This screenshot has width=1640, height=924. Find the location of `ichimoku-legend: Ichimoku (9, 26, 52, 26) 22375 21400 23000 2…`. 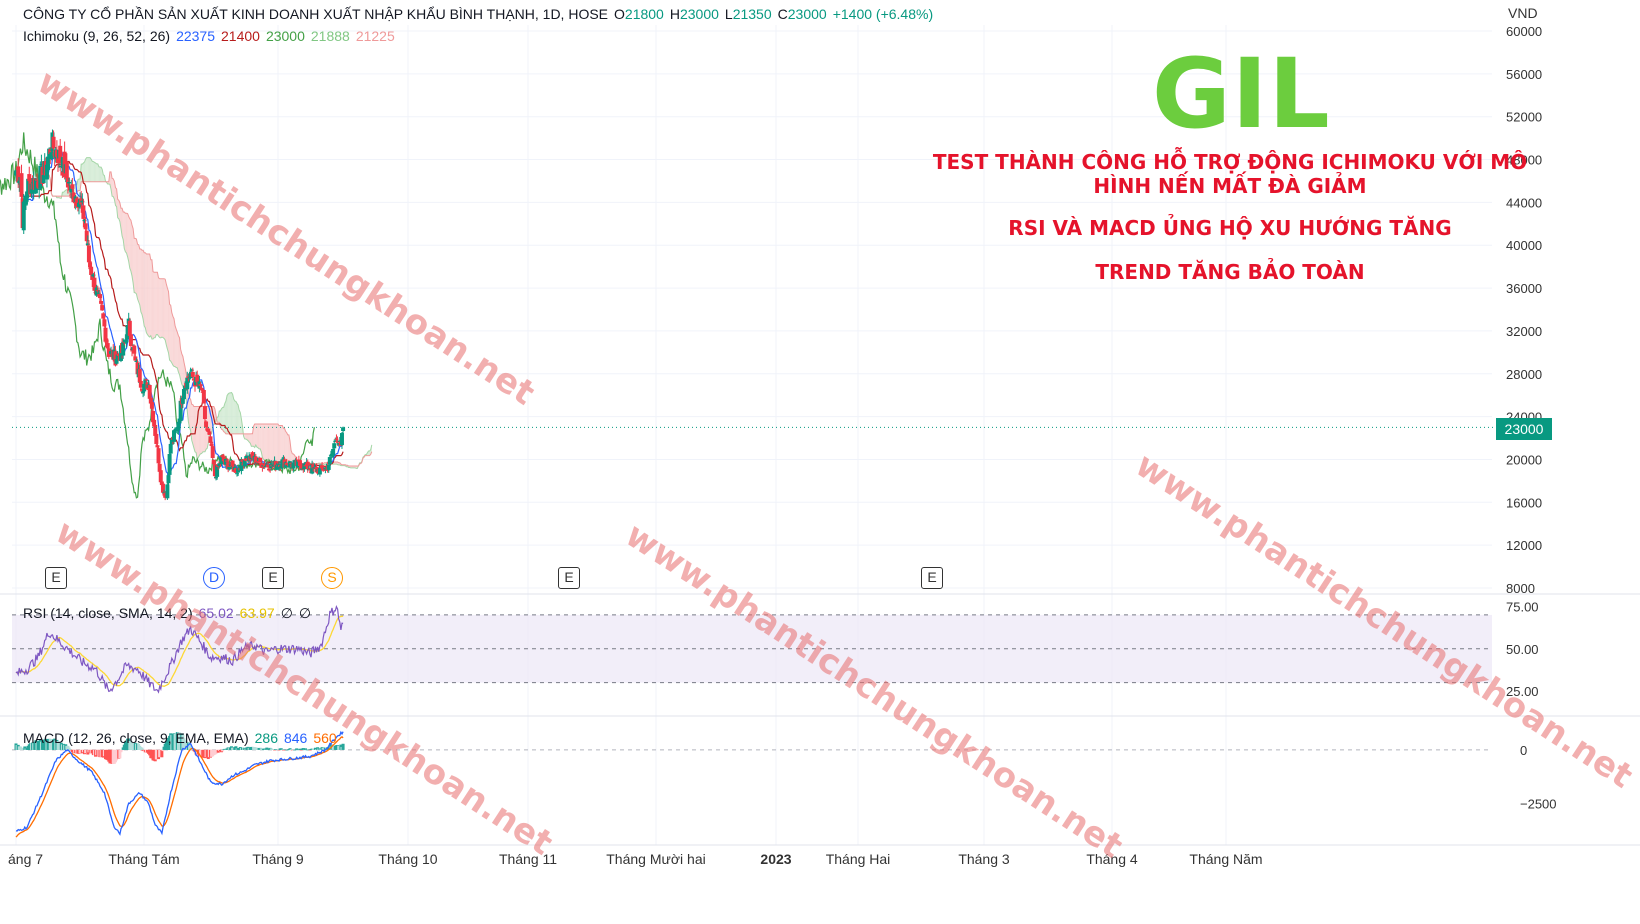

ichimoku-legend: Ichimoku (9, 26, 52, 26) 22375 21400 23000 2… is located at coordinates (212, 36).